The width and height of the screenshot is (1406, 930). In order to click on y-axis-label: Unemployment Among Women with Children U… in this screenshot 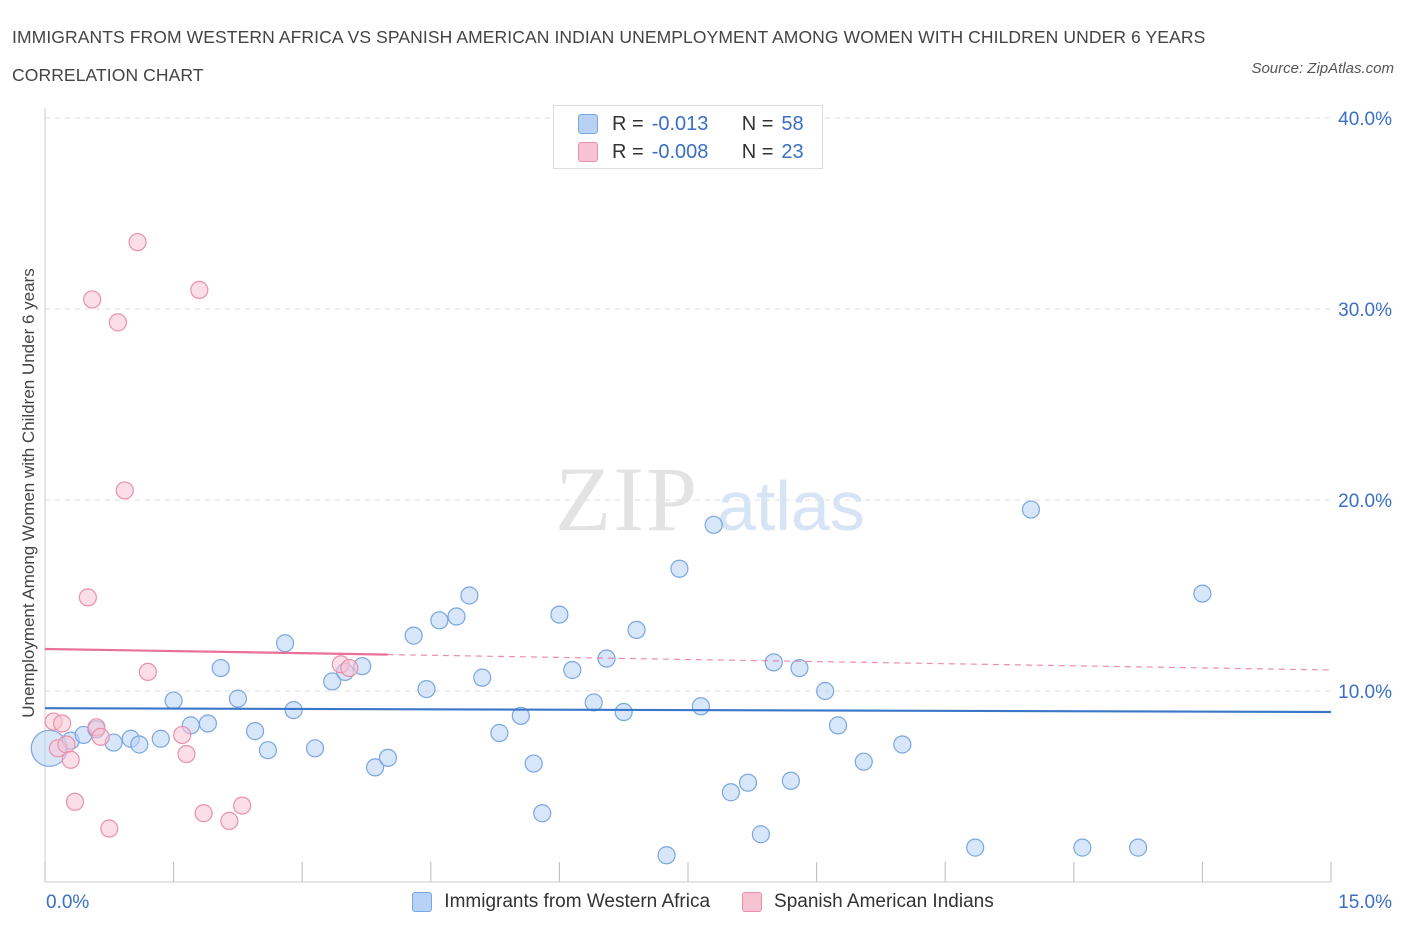, I will do `click(28, 492)`.